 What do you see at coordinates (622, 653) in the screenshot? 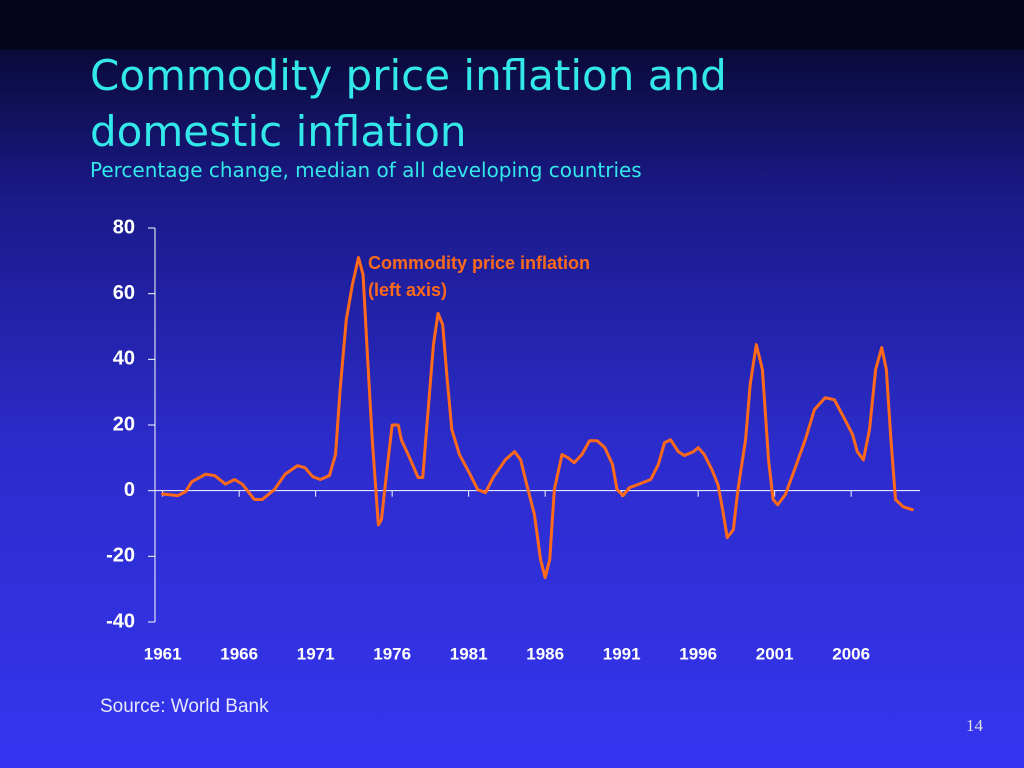
I see `x-tick-label: 1991` at bounding box center [622, 653].